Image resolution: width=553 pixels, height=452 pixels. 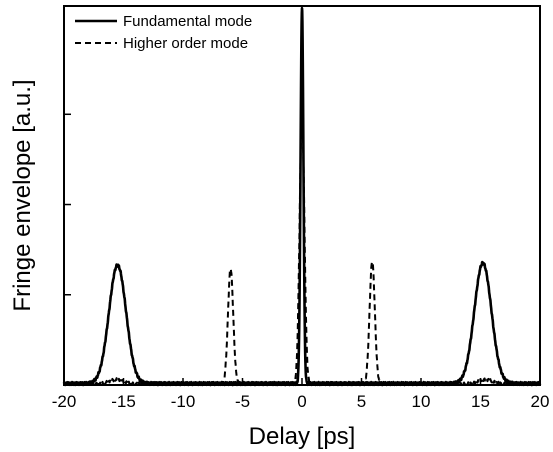 I want to click on x-tick-label: -10, so click(x=183, y=401).